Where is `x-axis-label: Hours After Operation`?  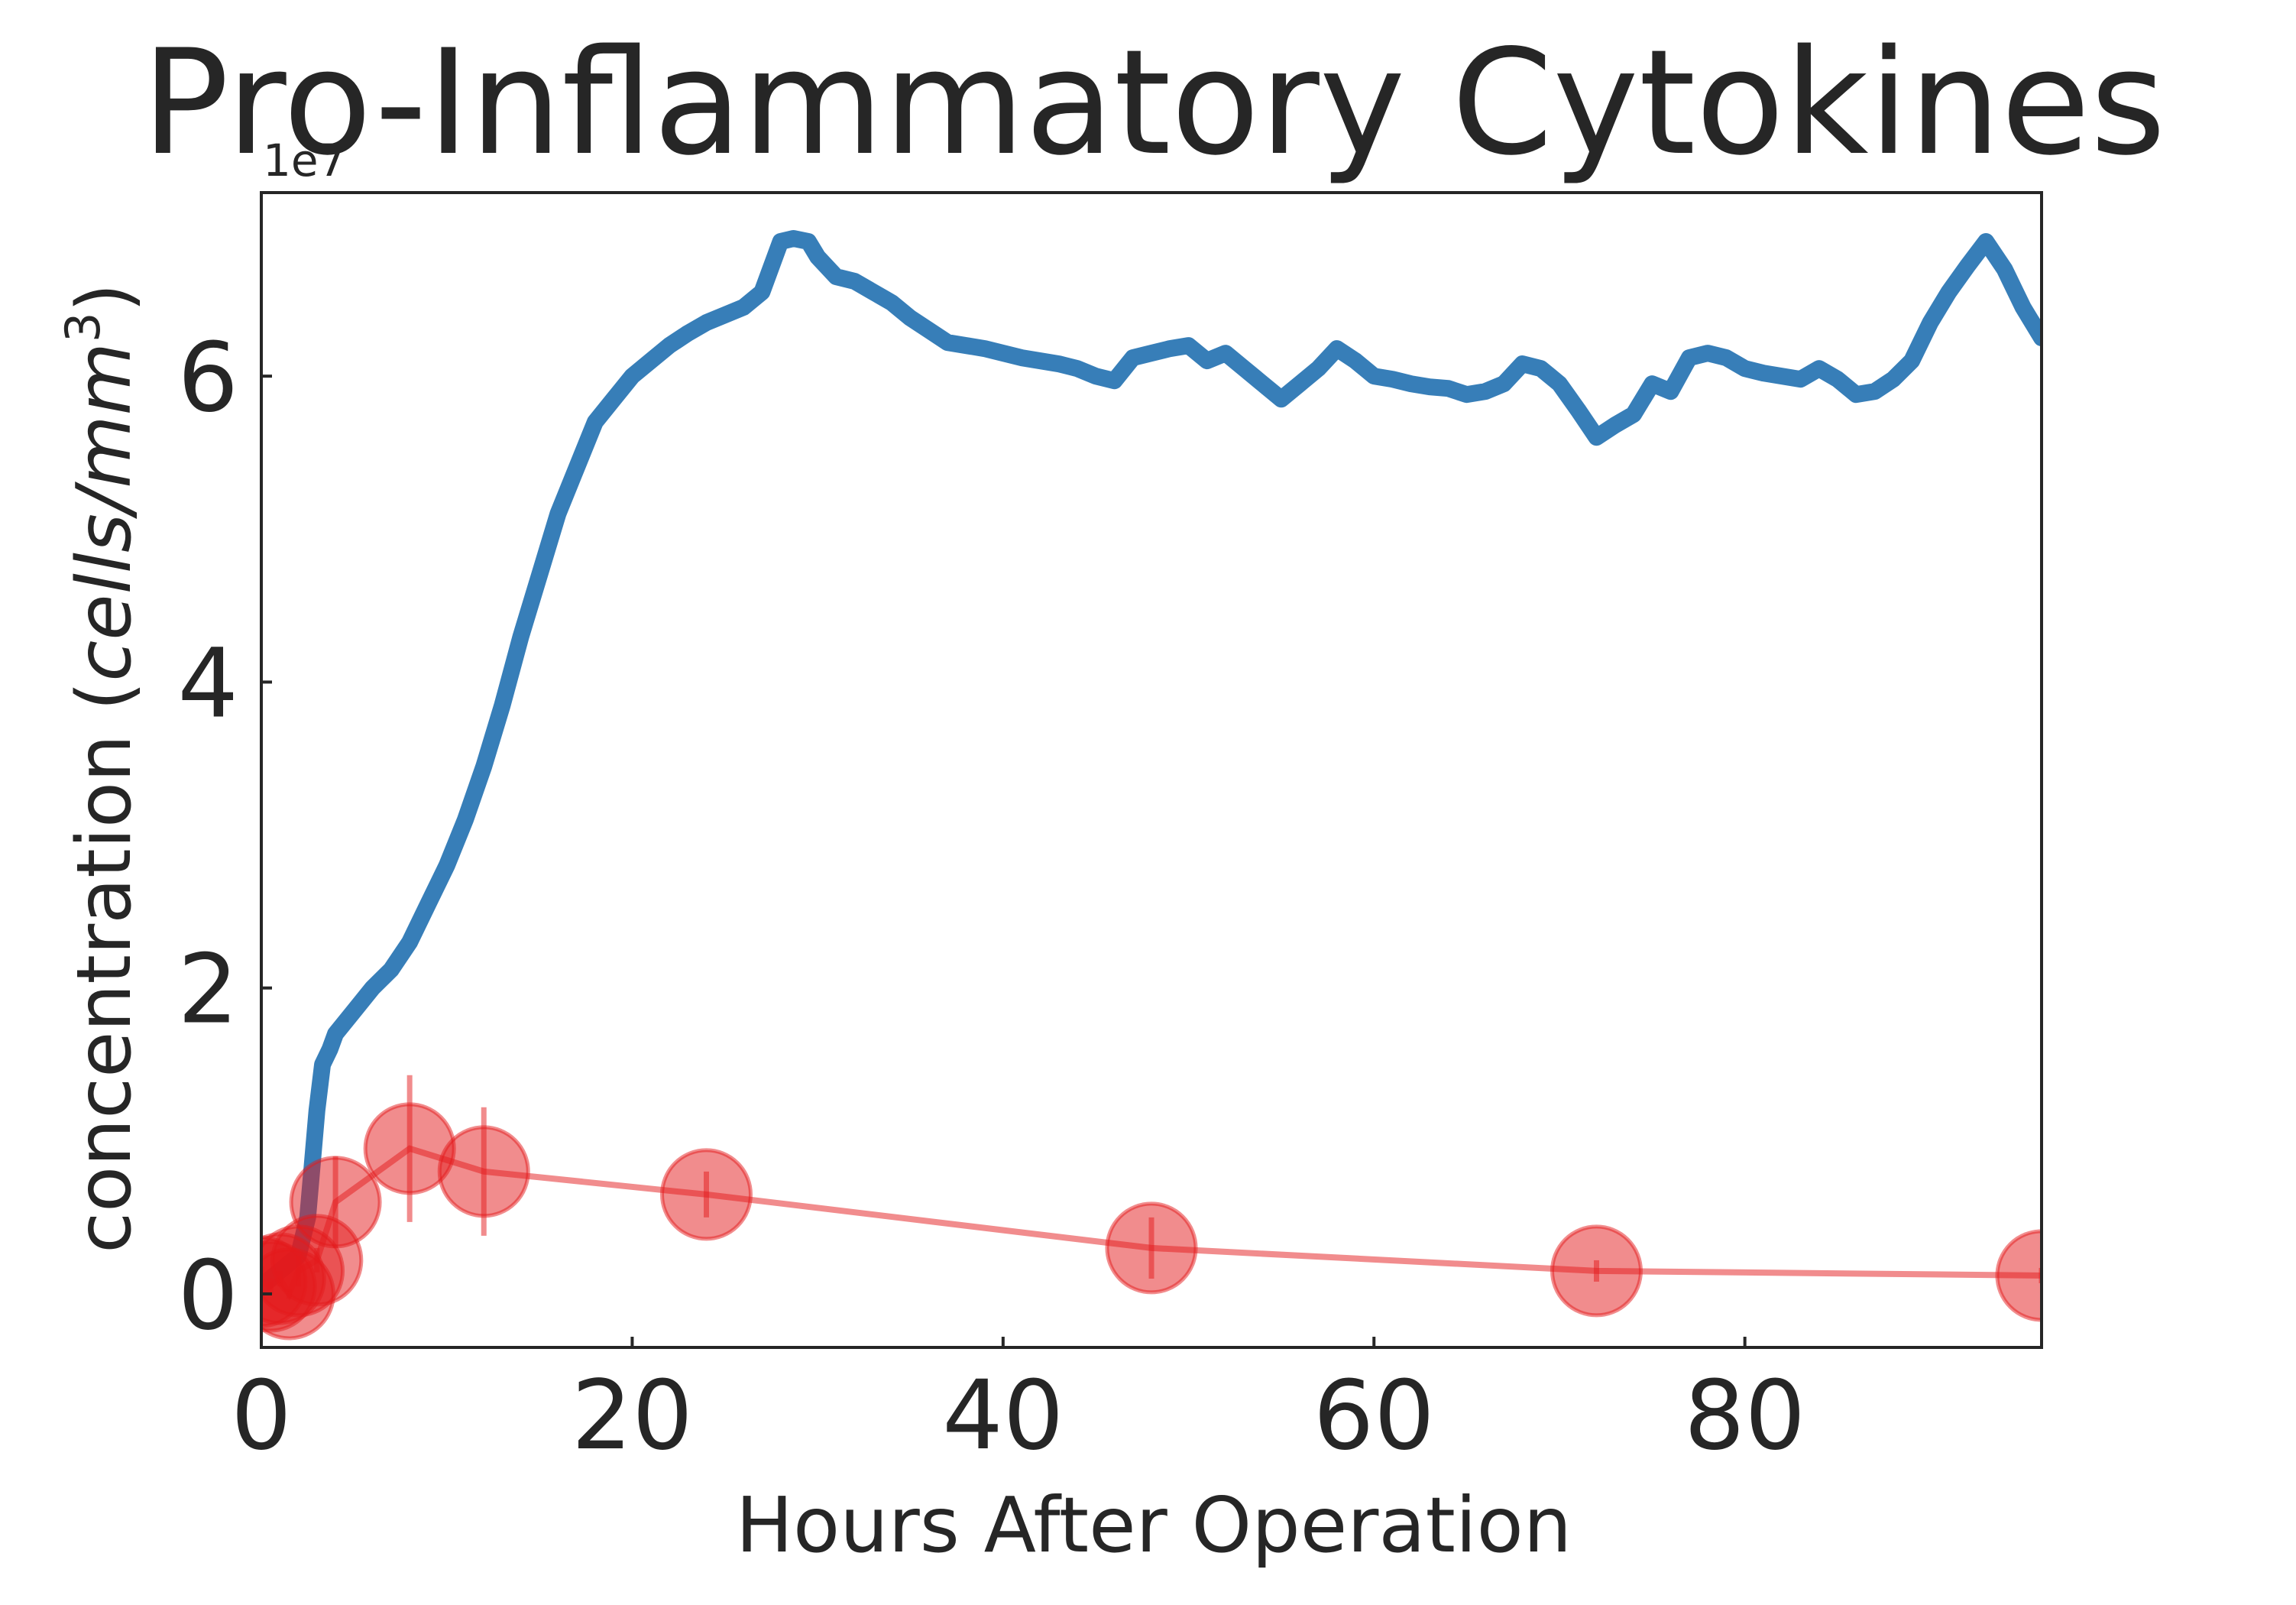 x-axis-label: Hours After Operation is located at coordinates (1154, 1525).